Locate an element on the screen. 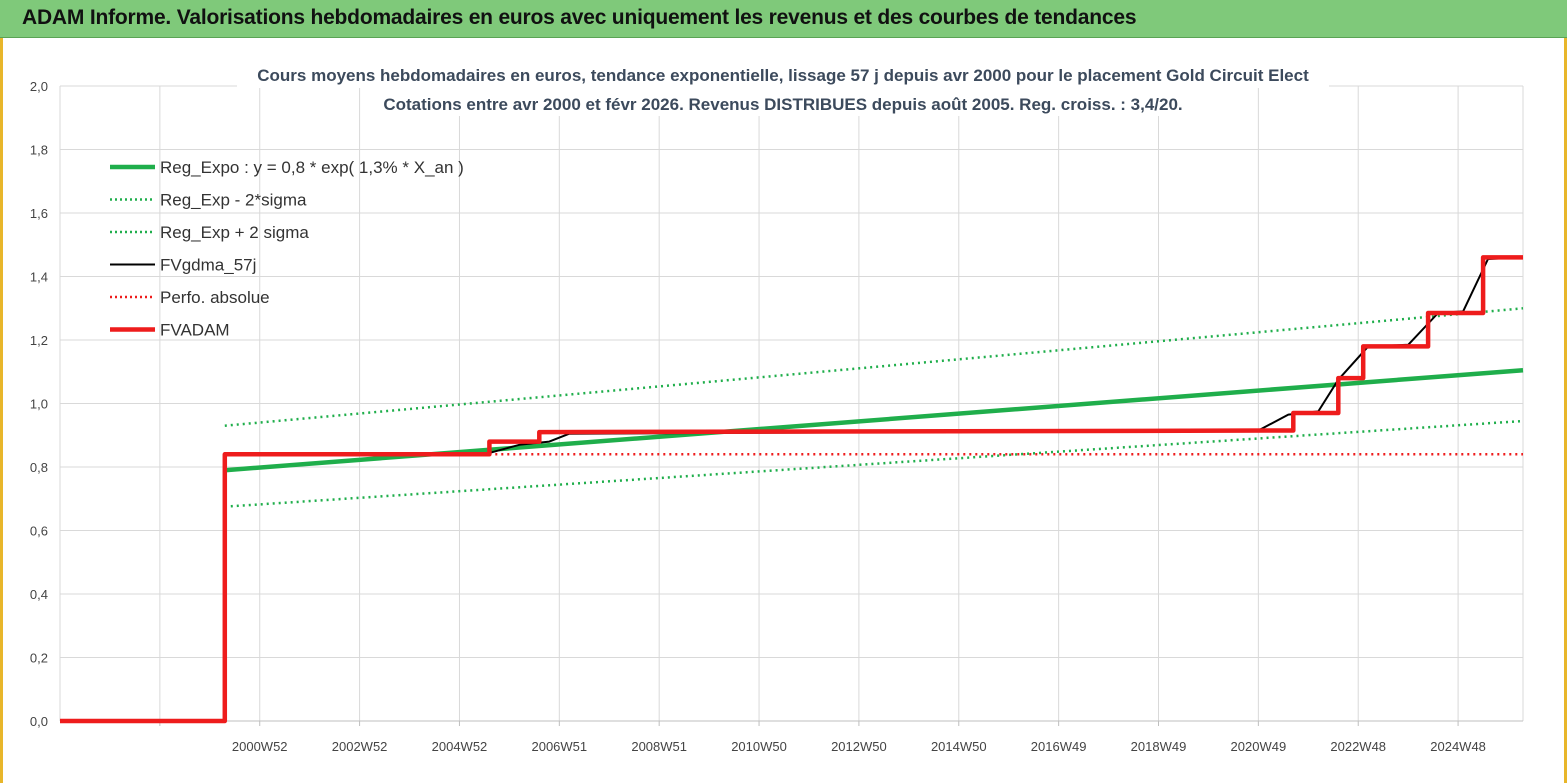  legend-entry-5: FVADAM is located at coordinates (195, 330).